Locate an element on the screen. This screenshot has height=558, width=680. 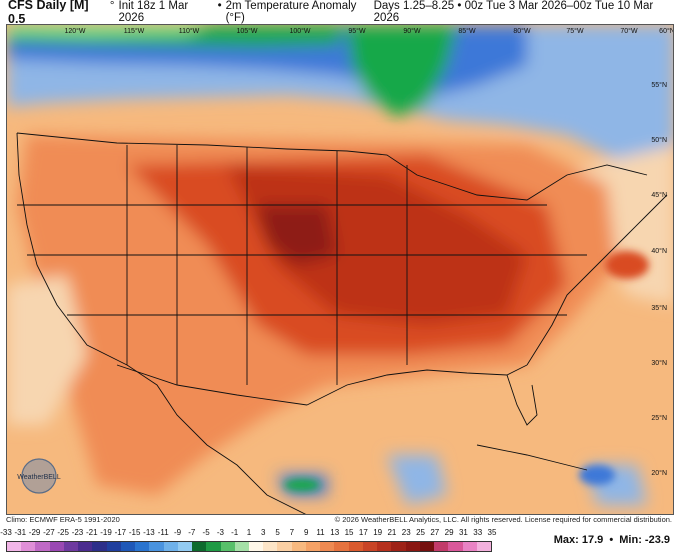
colorbar-tick-label: 11 is located at coordinates (320, 532).